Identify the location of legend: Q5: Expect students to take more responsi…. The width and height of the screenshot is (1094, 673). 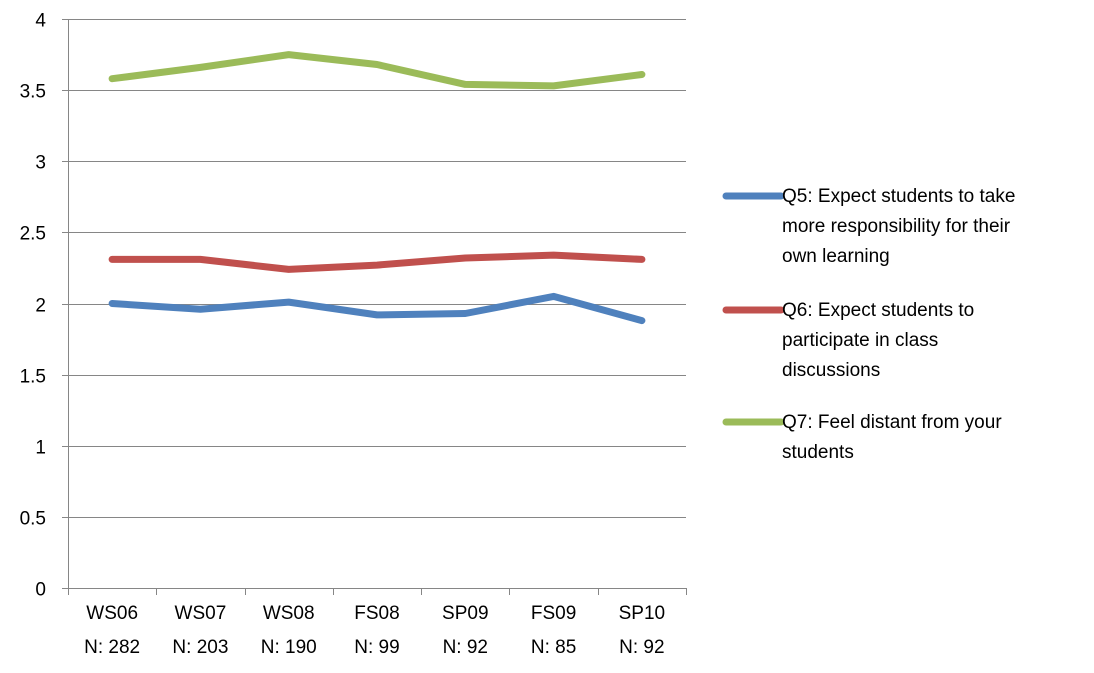
(868, 324).